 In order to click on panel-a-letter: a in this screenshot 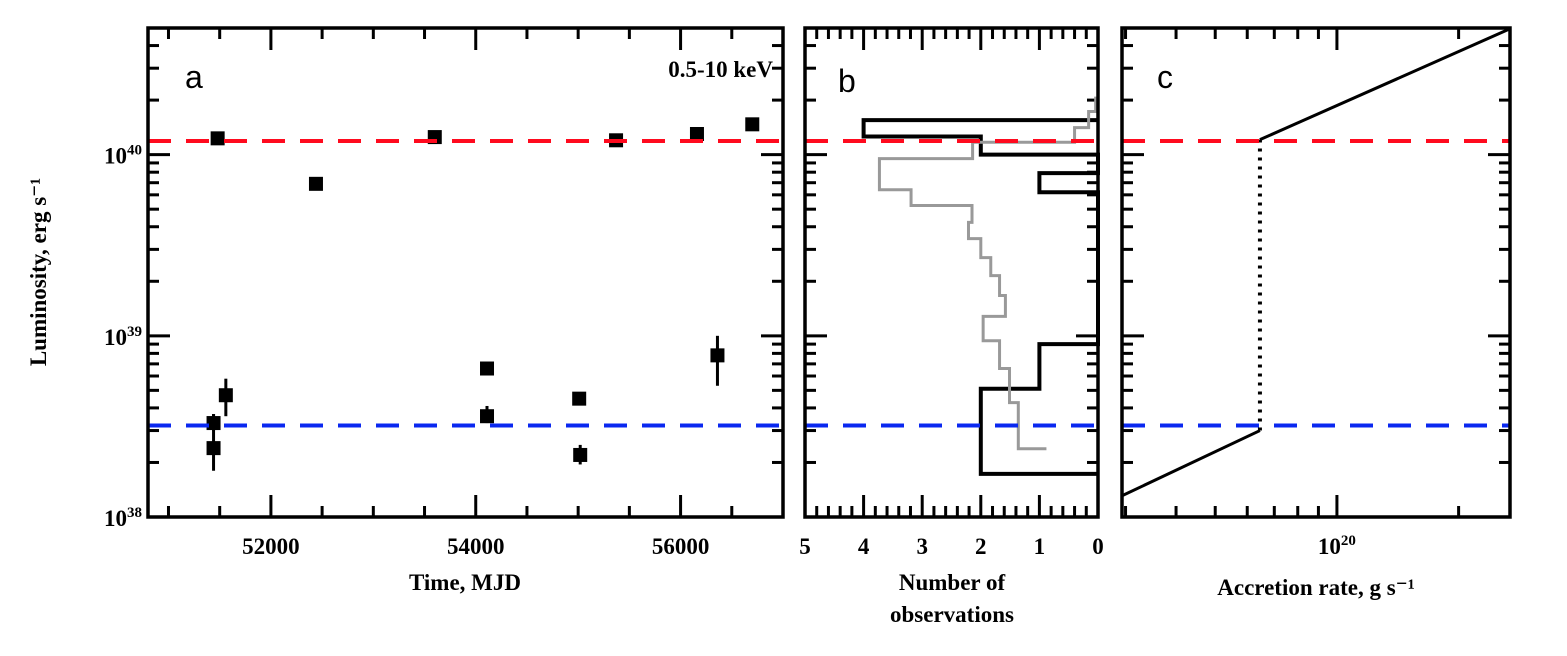, I will do `click(194, 77)`.